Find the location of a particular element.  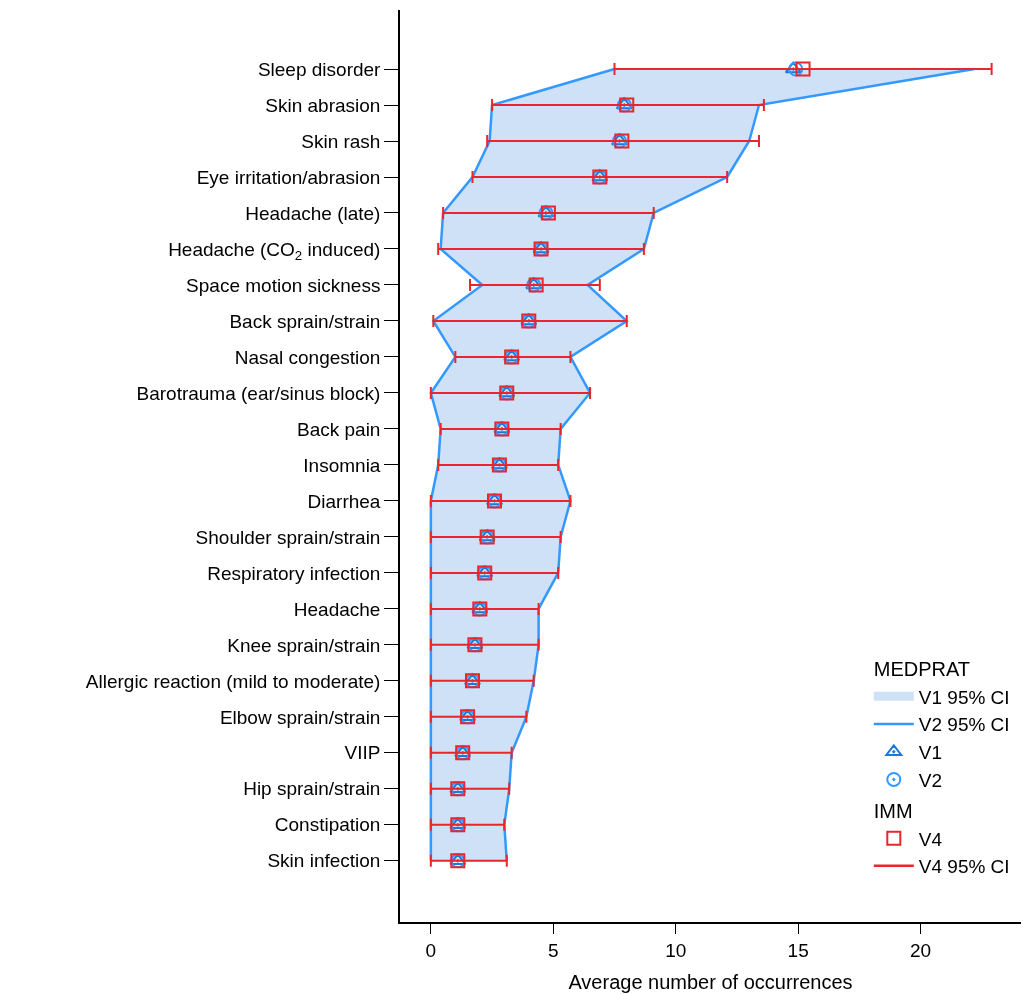

y-tick-label: VIIP is located at coordinates (362, 753).